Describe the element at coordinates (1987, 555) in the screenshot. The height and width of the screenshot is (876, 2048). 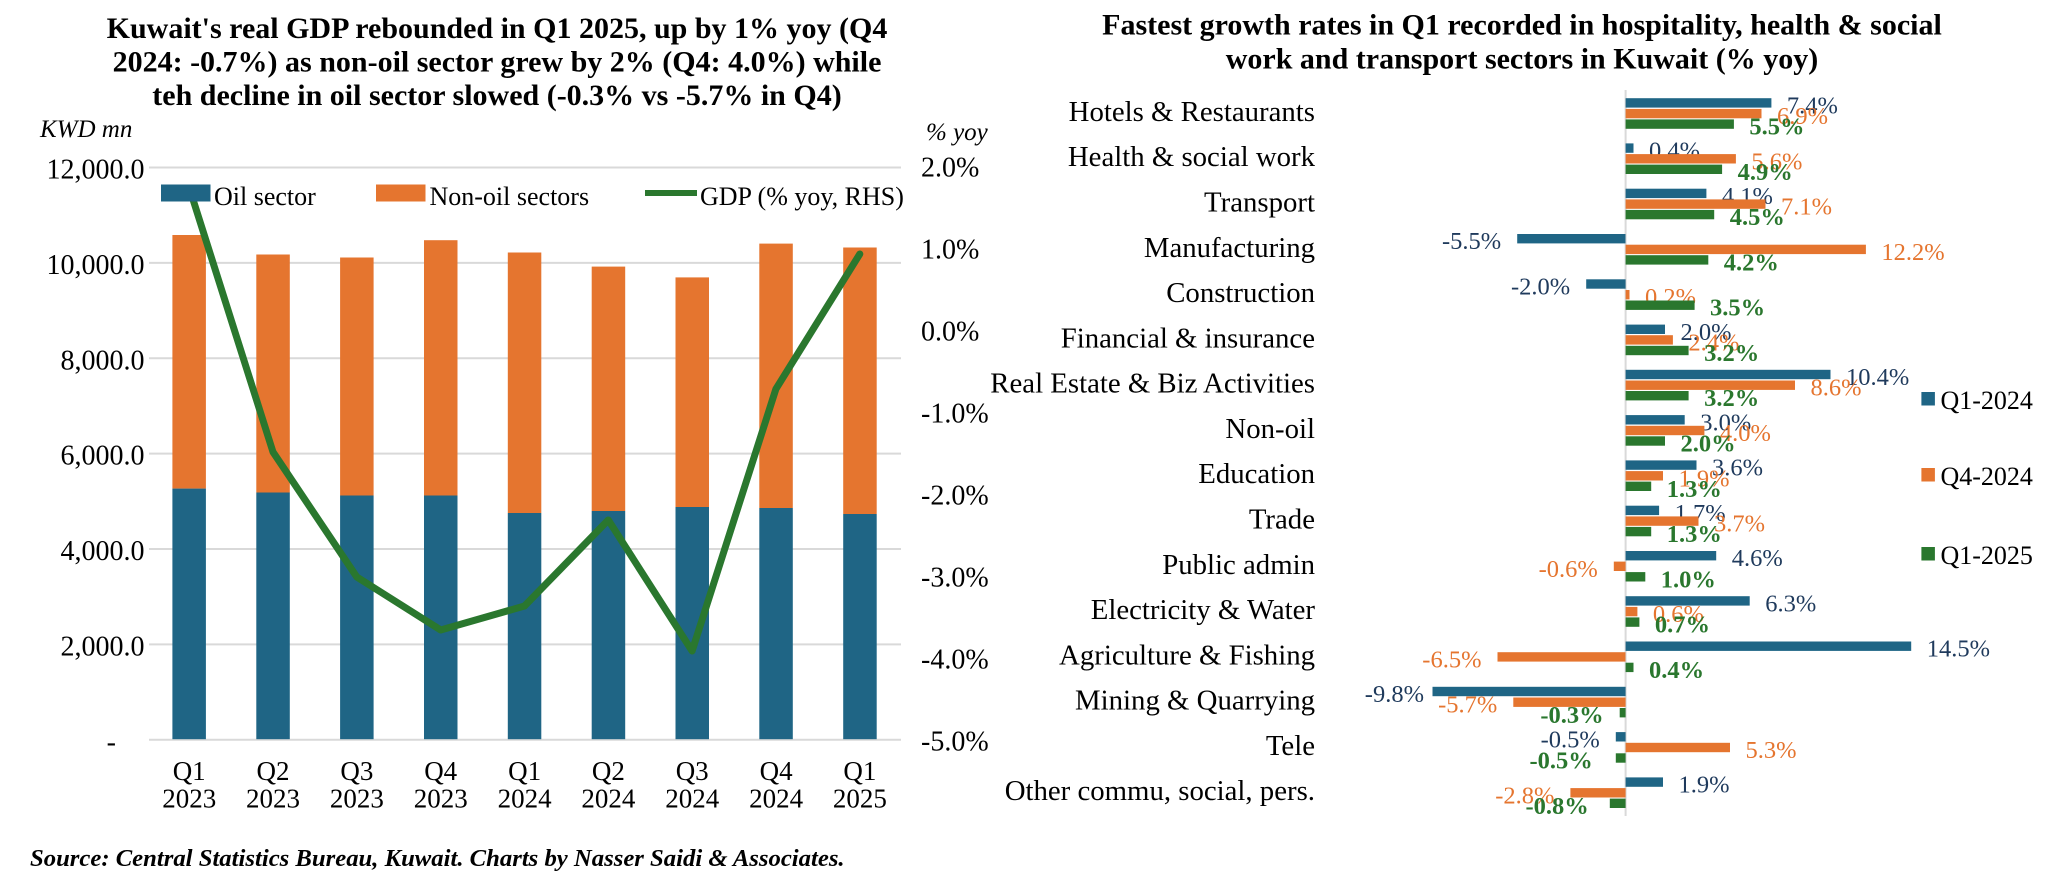
I see `svg-text: Q1-2025` at that location.